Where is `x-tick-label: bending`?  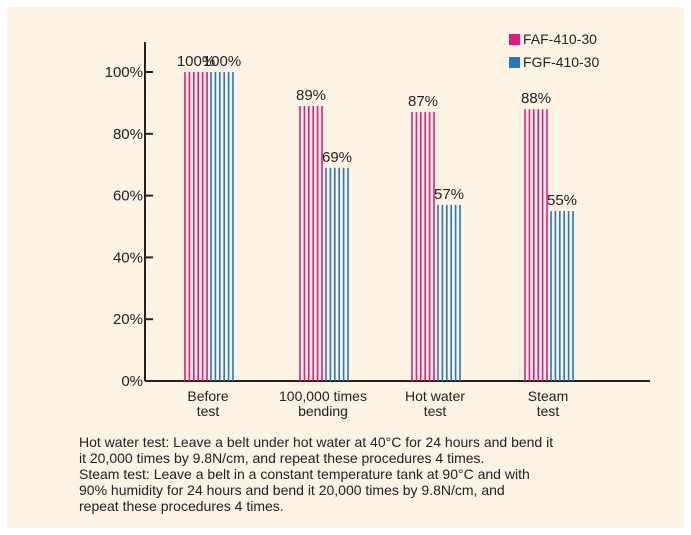
x-tick-label: bending is located at coordinates (323, 411).